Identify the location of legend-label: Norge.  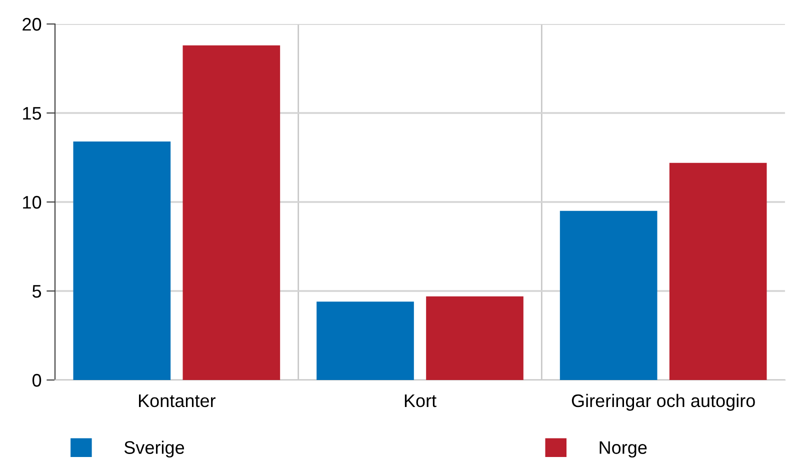
(623, 449).